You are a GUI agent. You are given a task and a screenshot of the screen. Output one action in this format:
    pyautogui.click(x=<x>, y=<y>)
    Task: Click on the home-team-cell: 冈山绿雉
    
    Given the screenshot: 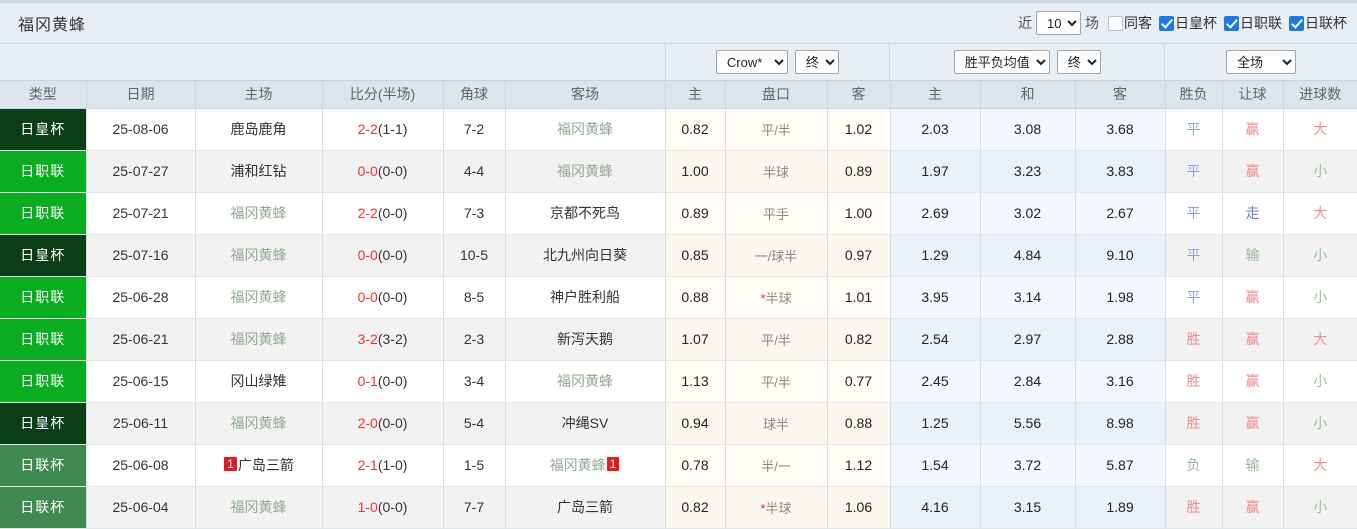 What is the action you would take?
    pyautogui.click(x=259, y=381)
    